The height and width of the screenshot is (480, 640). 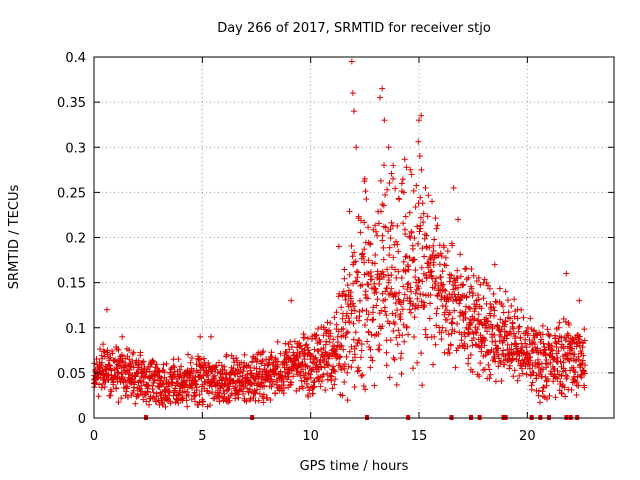 I want to click on x-tick-label: 15, so click(x=419, y=436).